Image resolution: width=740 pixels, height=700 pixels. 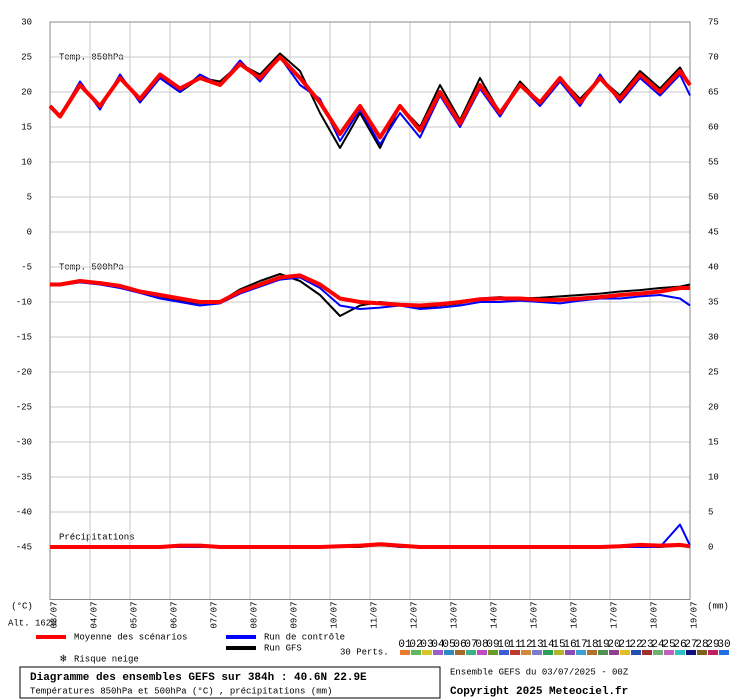 I want to click on pert-label: 11, so click(x=515, y=645).